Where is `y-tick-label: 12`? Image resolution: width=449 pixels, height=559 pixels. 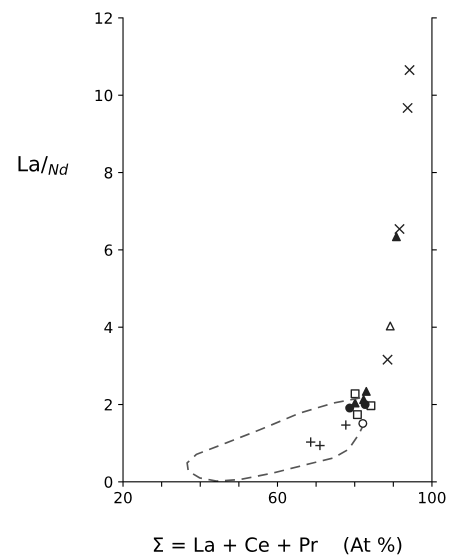 y-tick-label: 12 is located at coordinates (104, 18).